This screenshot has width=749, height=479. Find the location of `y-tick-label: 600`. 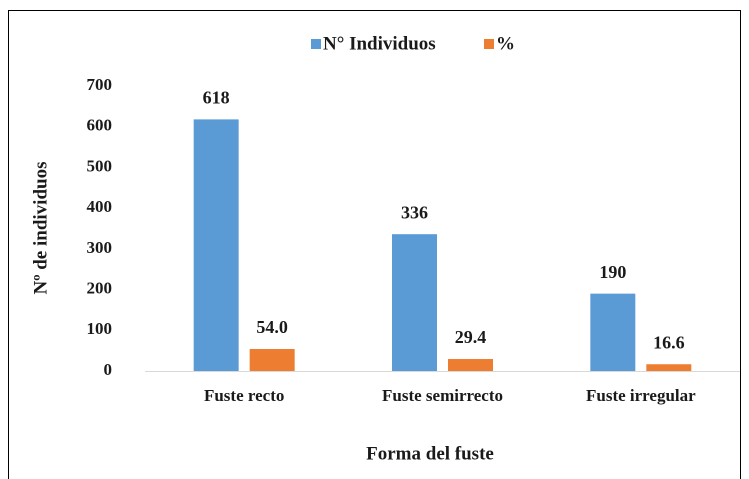

y-tick-label: 600 is located at coordinates (100, 125).